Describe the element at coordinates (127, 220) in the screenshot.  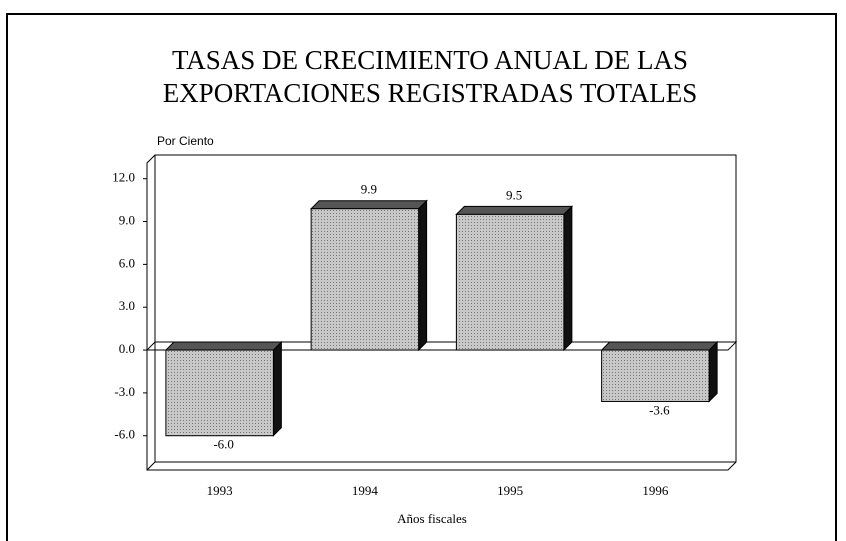
I see `y-tick-label: 9.0` at that location.